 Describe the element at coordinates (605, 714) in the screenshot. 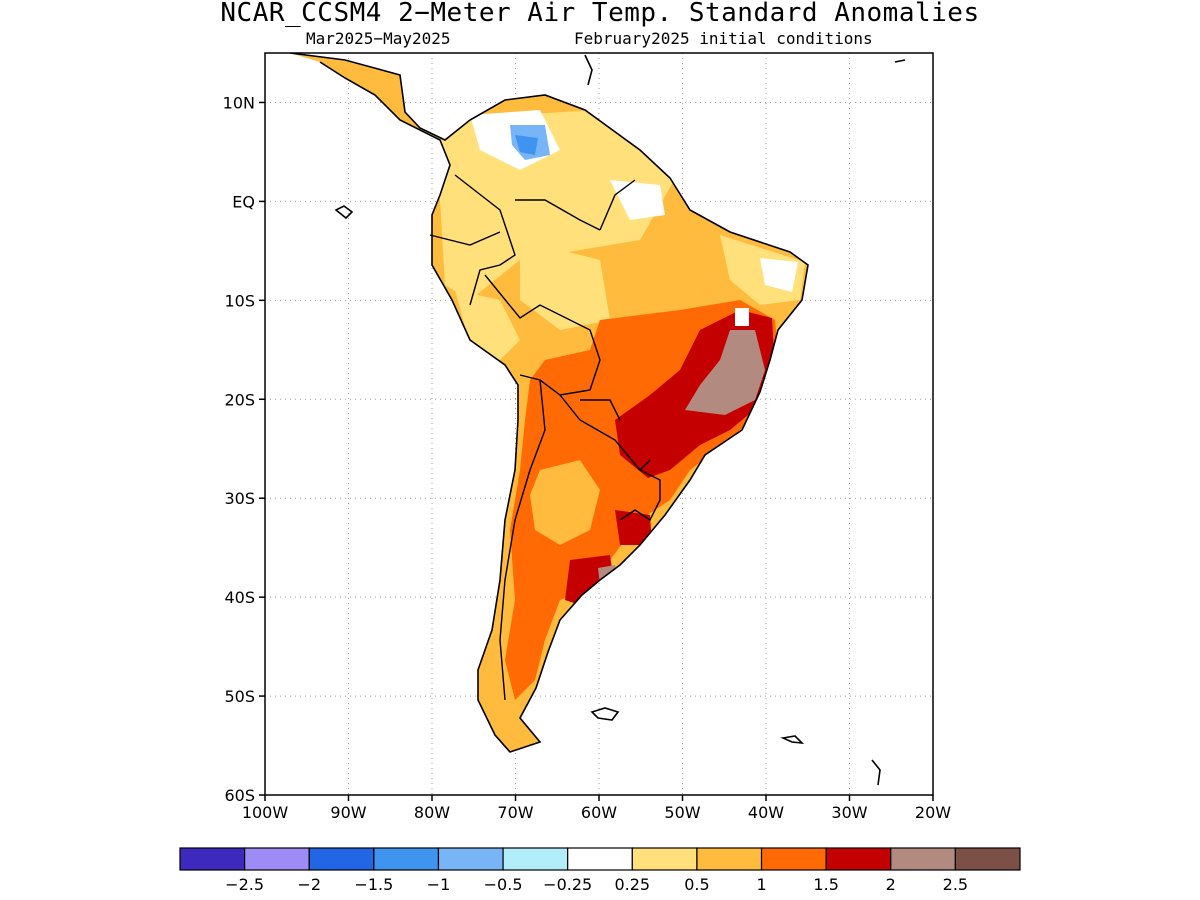

I see `falkland-islands` at that location.